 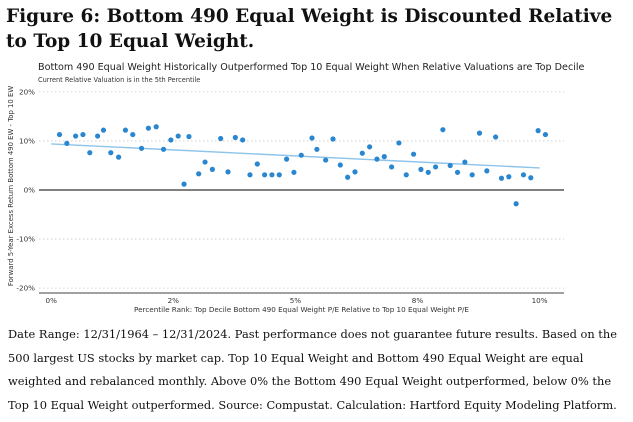 I want to click on y-tick-label: 20%, so click(x=27, y=91).